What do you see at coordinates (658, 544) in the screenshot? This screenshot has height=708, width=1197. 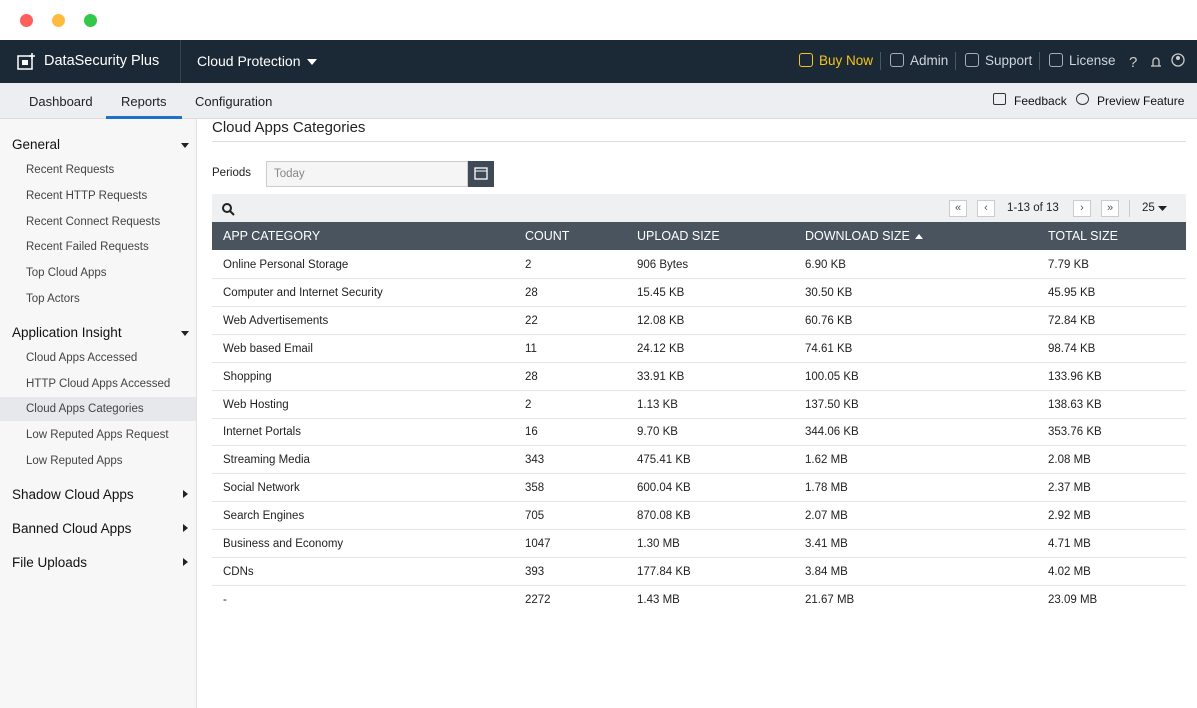 I see `table-cell: 1.30 MB` at bounding box center [658, 544].